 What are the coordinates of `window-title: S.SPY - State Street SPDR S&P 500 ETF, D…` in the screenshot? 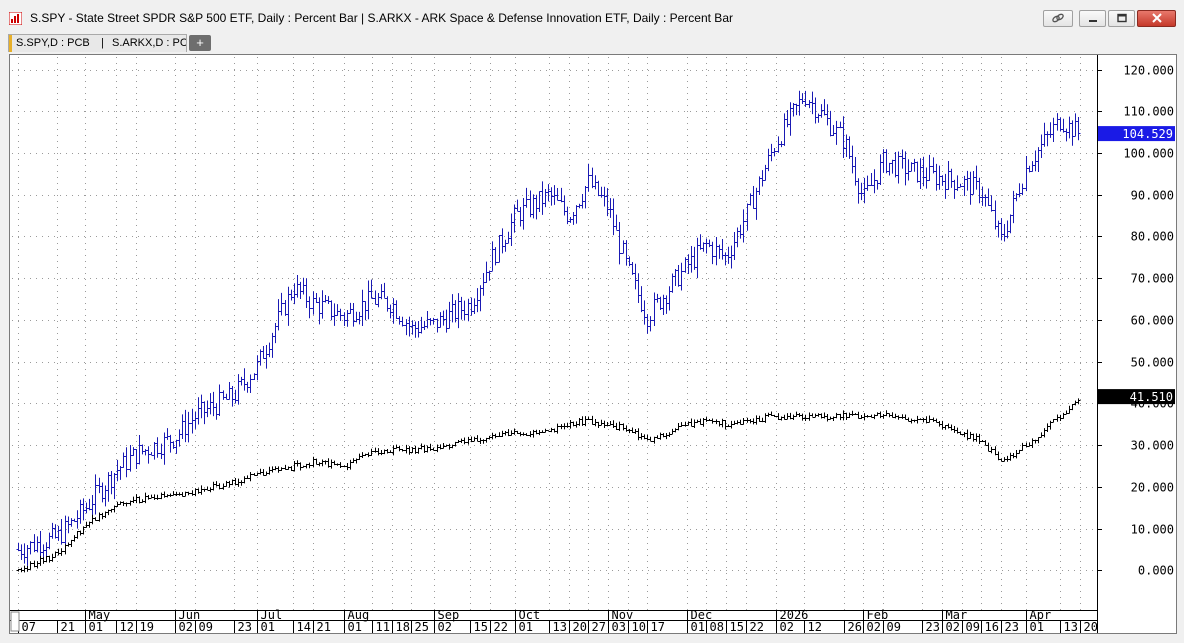 It's located at (381, 18).